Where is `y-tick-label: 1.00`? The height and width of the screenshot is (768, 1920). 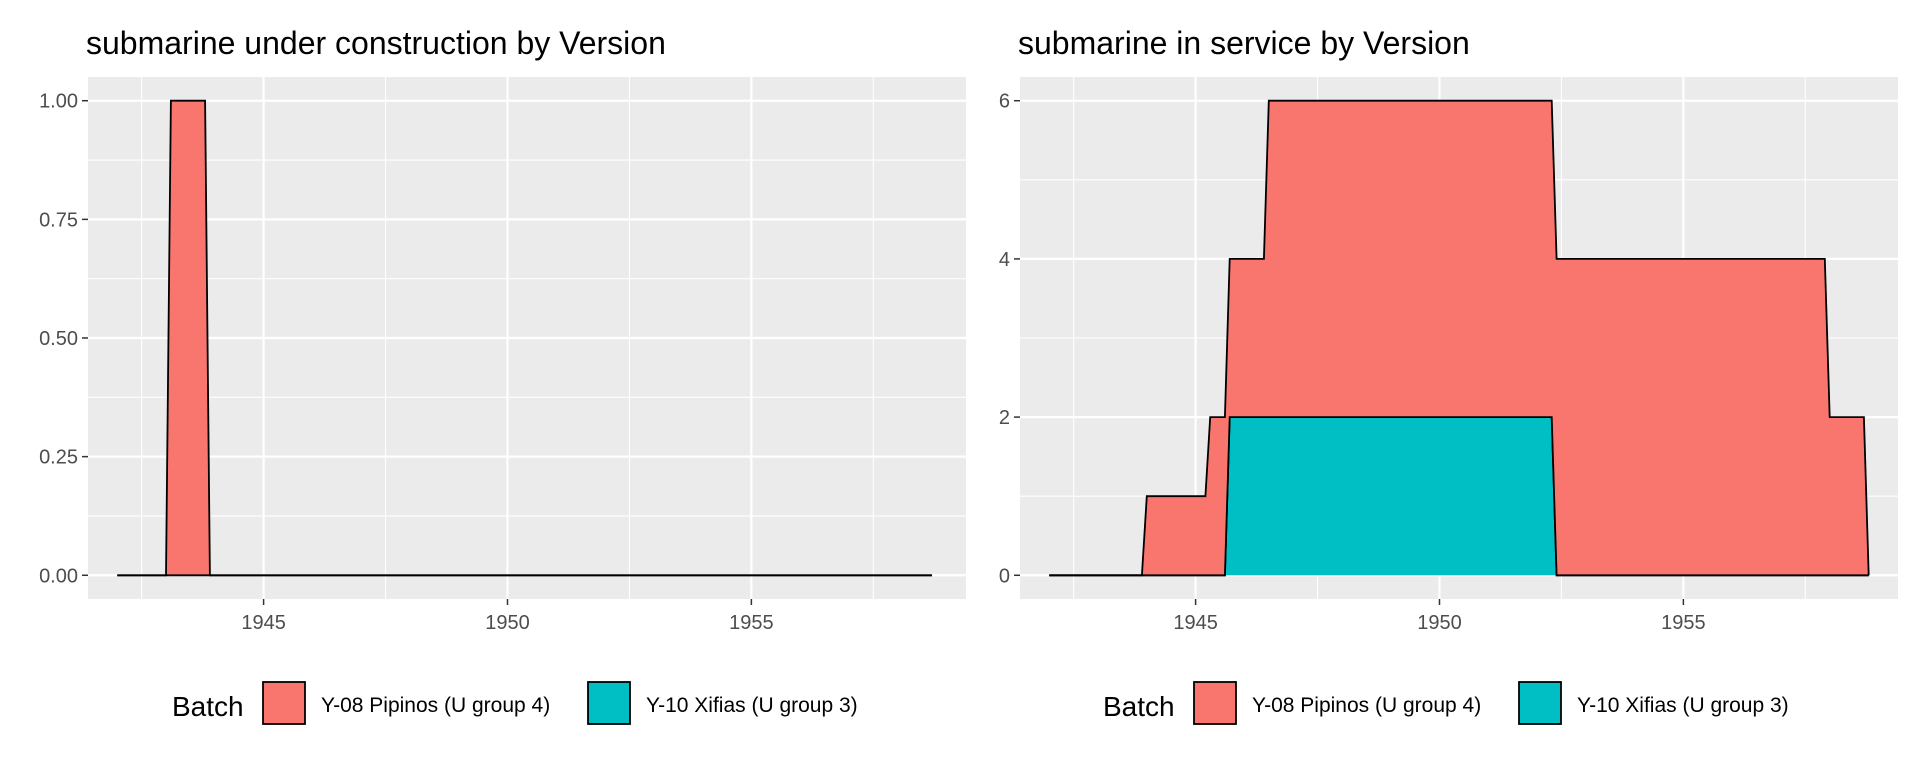 y-tick-label: 1.00 is located at coordinates (58, 102).